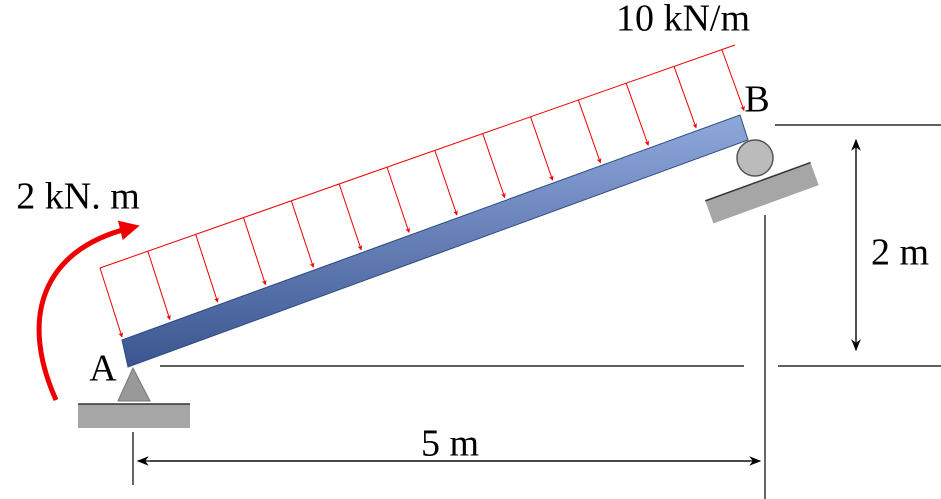 The width and height of the screenshot is (941, 499). I want to click on ground-b-rect, so click(762, 193).